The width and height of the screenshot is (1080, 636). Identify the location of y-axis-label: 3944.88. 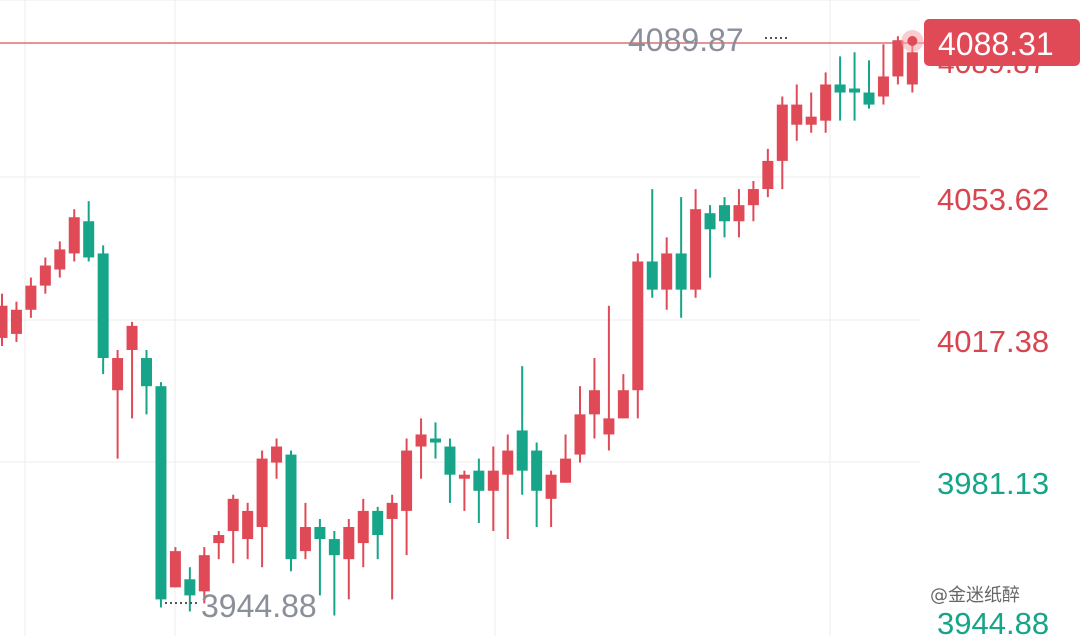
(993, 621).